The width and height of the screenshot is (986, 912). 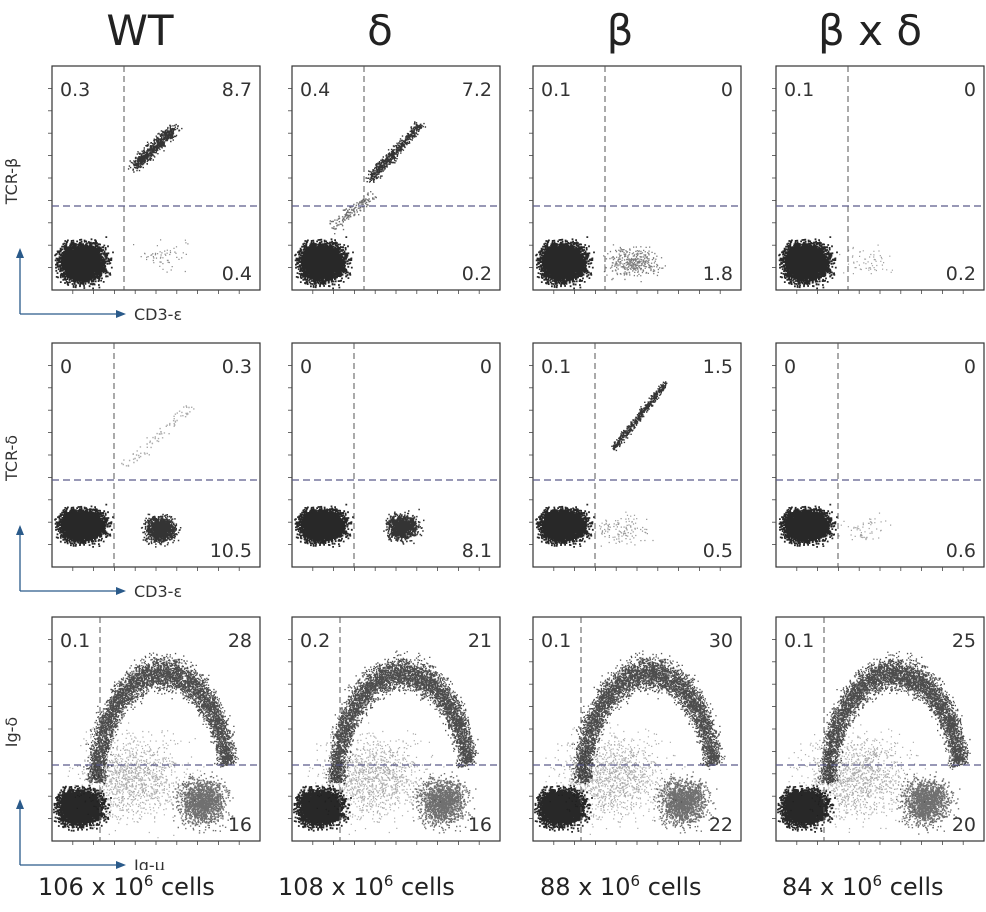 What do you see at coordinates (477, 551) in the screenshot?
I see `quadrant-label-lower-right: 8.1` at bounding box center [477, 551].